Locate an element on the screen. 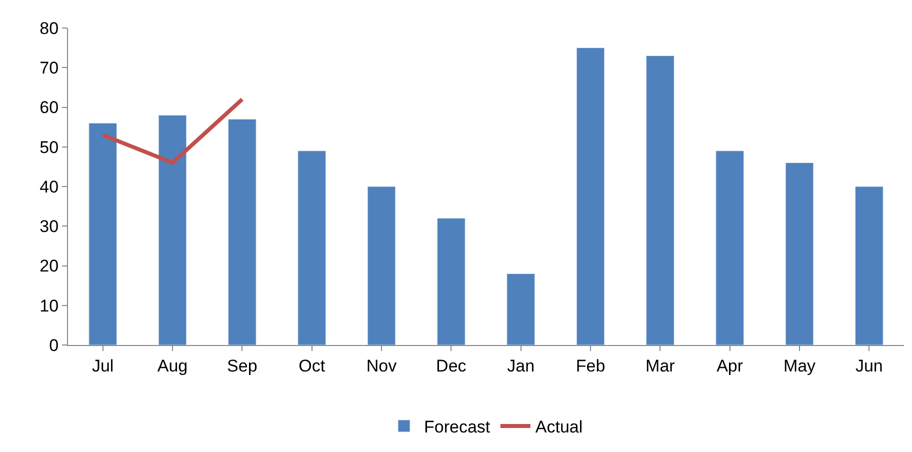  x-tick-label: Apr is located at coordinates (730, 366).